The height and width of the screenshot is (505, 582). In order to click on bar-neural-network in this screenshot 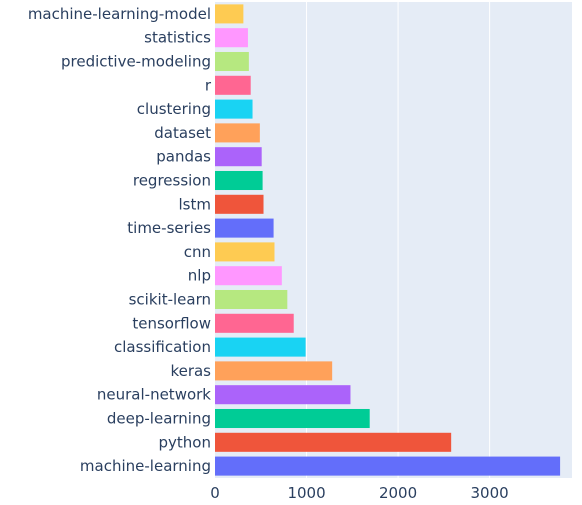, I will do `click(283, 395)`.